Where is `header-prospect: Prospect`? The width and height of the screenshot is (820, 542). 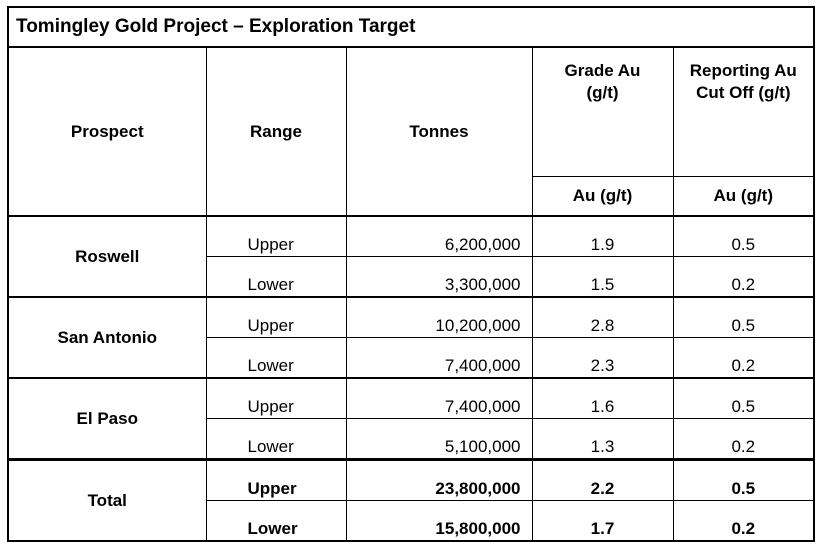 header-prospect: Prospect is located at coordinates (107, 131).